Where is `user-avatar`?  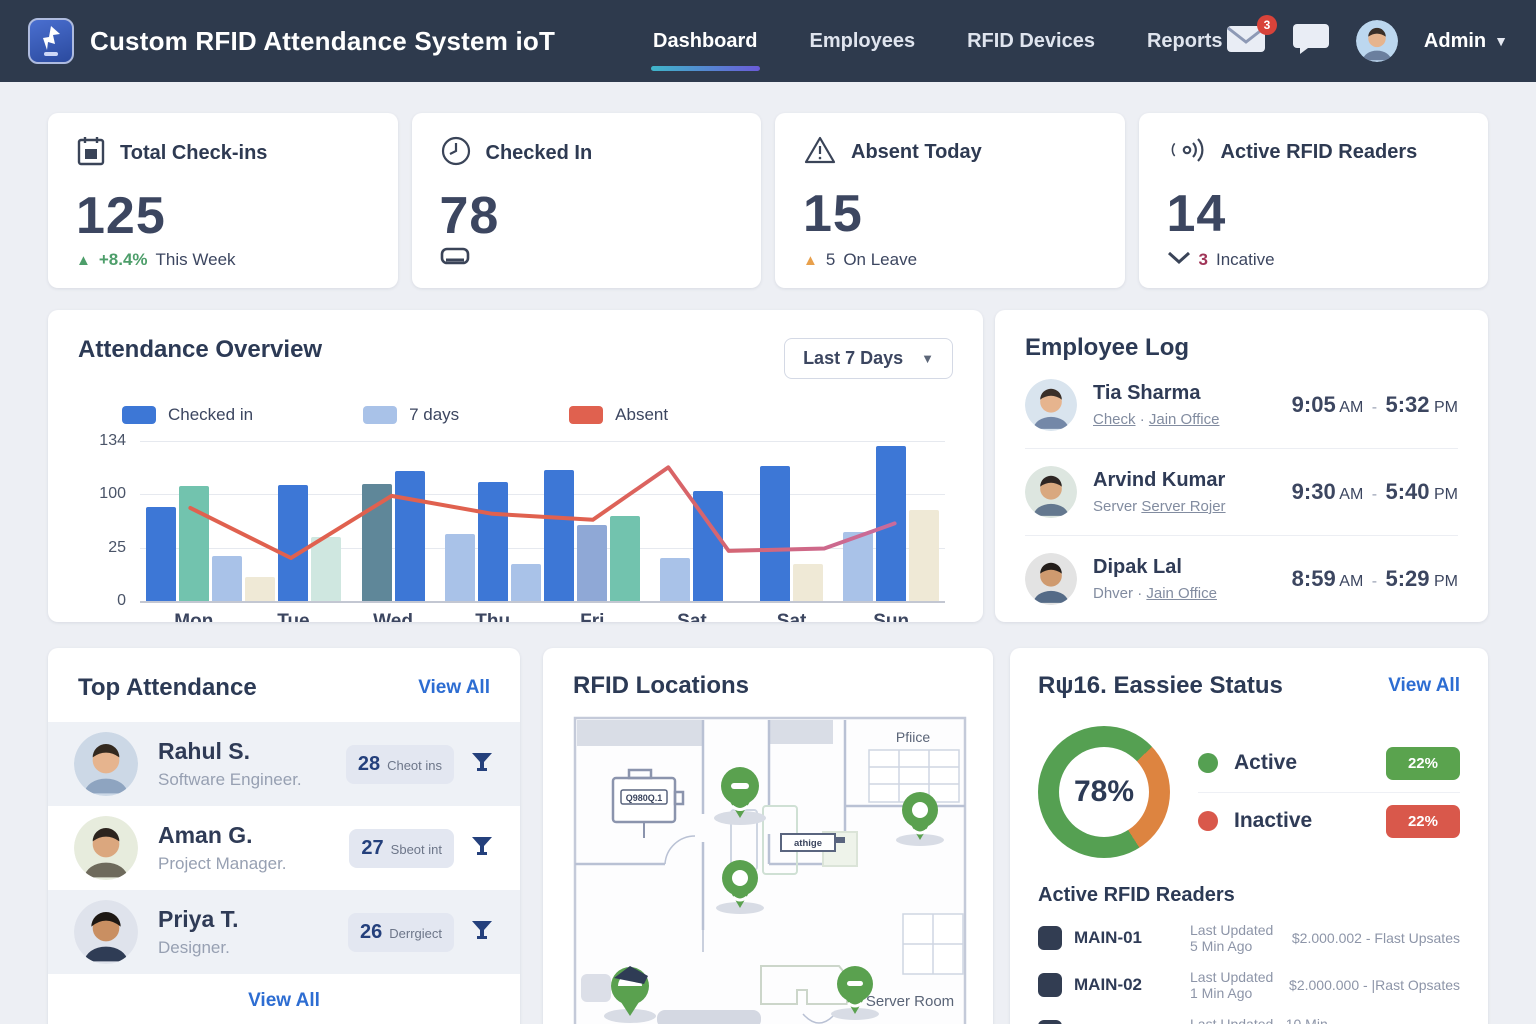 user-avatar is located at coordinates (1376, 41).